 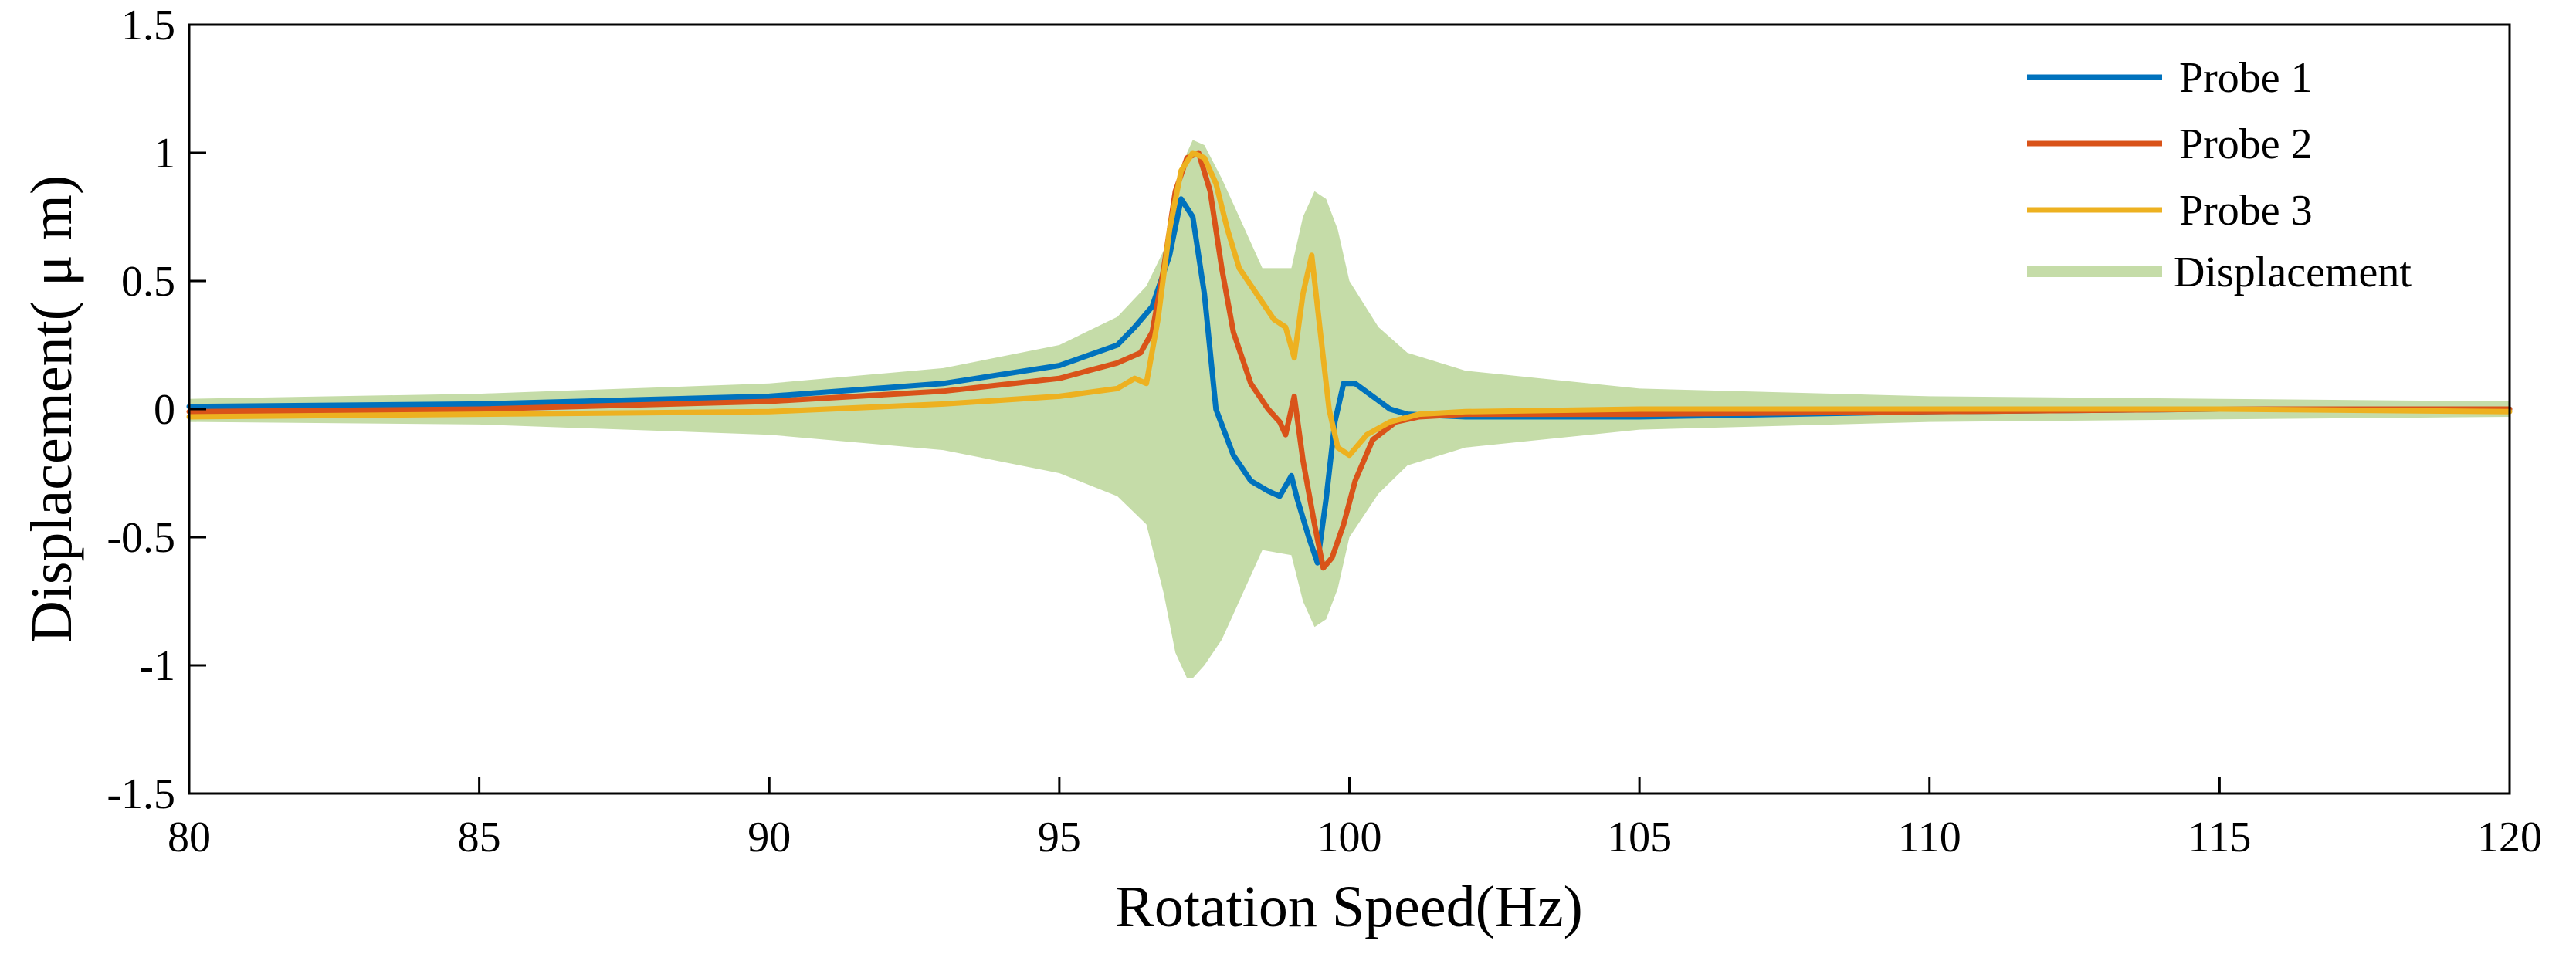 What do you see at coordinates (1349, 838) in the screenshot?
I see `x-tick-label: 100` at bounding box center [1349, 838].